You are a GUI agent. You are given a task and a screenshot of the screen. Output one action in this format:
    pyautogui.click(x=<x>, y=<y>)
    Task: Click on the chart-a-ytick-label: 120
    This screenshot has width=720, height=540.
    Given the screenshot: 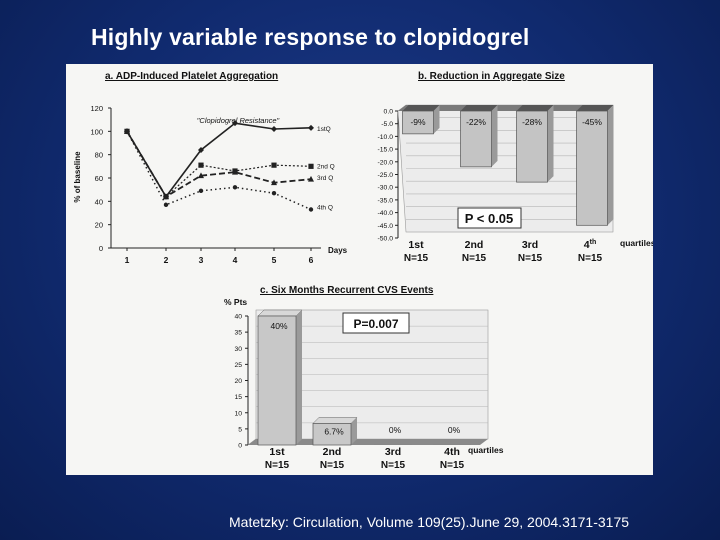 What is the action you would take?
    pyautogui.click(x=96, y=108)
    